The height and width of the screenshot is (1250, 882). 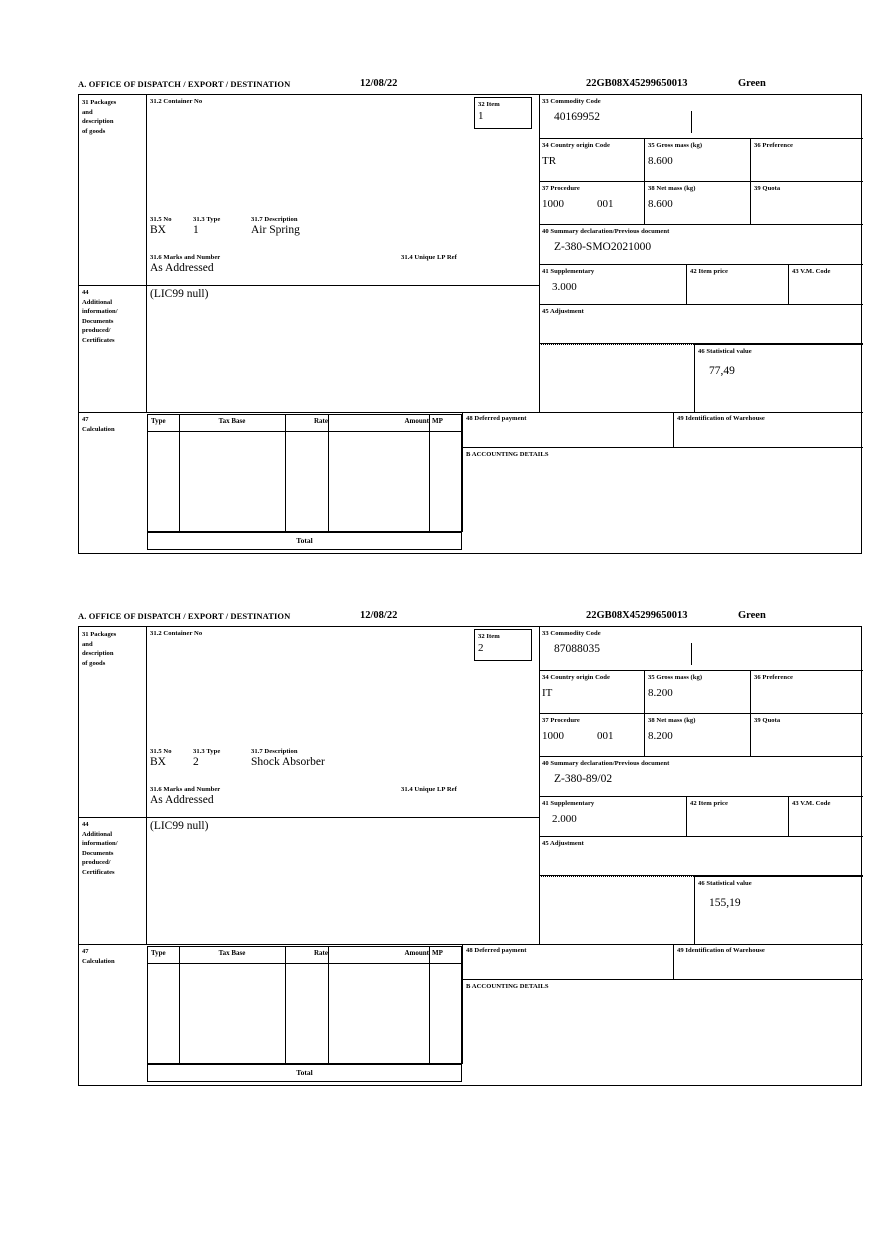 What do you see at coordinates (691, 122) in the screenshot?
I see `box33-divider-tick` at bounding box center [691, 122].